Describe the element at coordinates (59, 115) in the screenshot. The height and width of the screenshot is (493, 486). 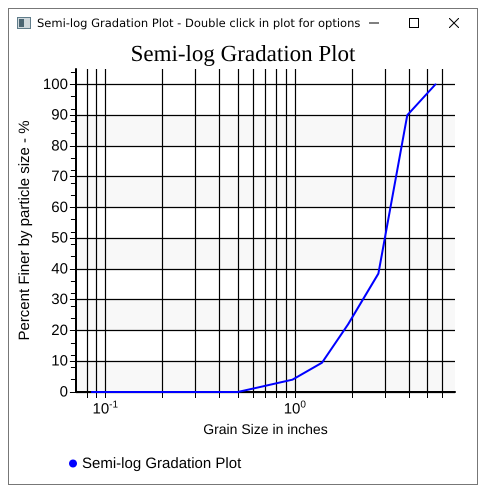
I see `y-tick-label: 90` at that location.